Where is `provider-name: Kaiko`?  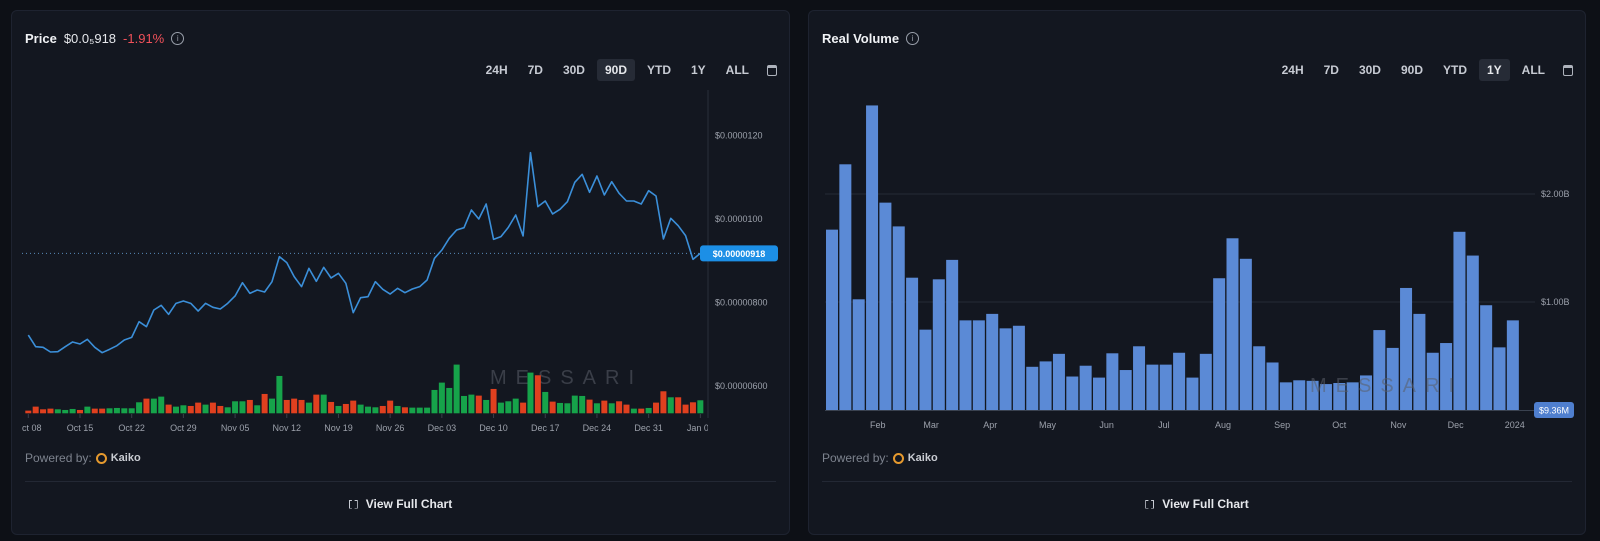
provider-name: Kaiko is located at coordinates (125, 458).